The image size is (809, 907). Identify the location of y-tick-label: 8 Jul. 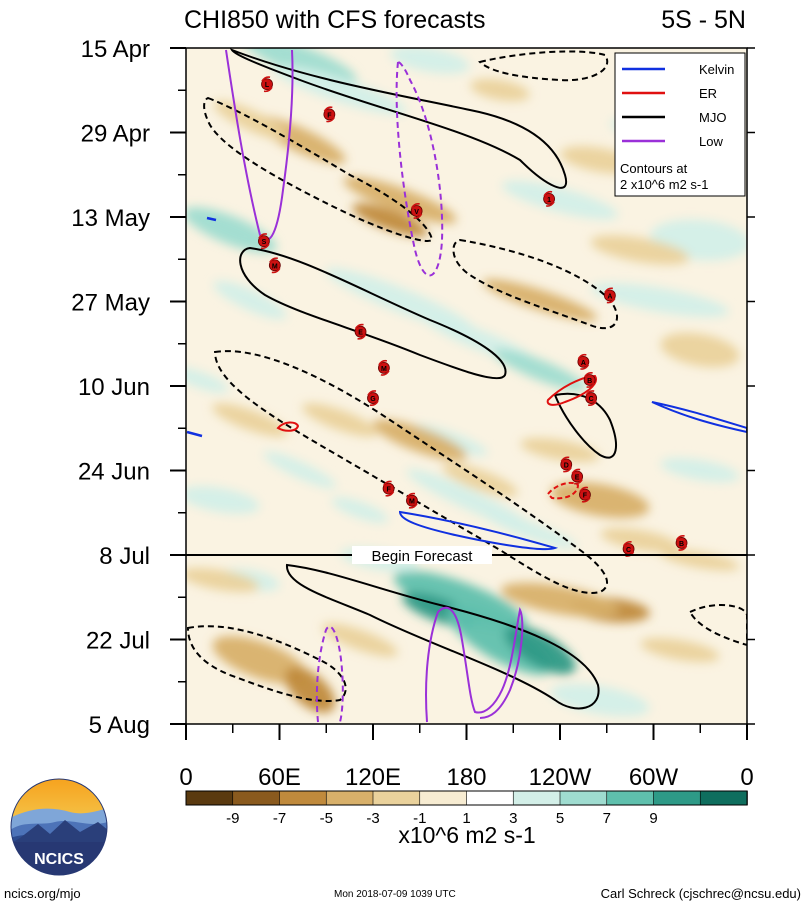
(124, 556).